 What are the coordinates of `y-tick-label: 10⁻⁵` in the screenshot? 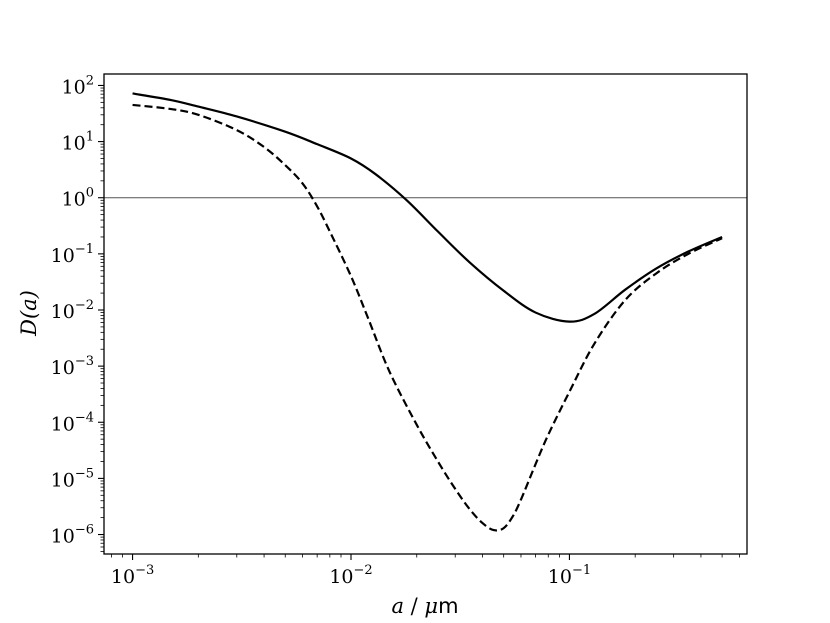 It's located at (72, 478).